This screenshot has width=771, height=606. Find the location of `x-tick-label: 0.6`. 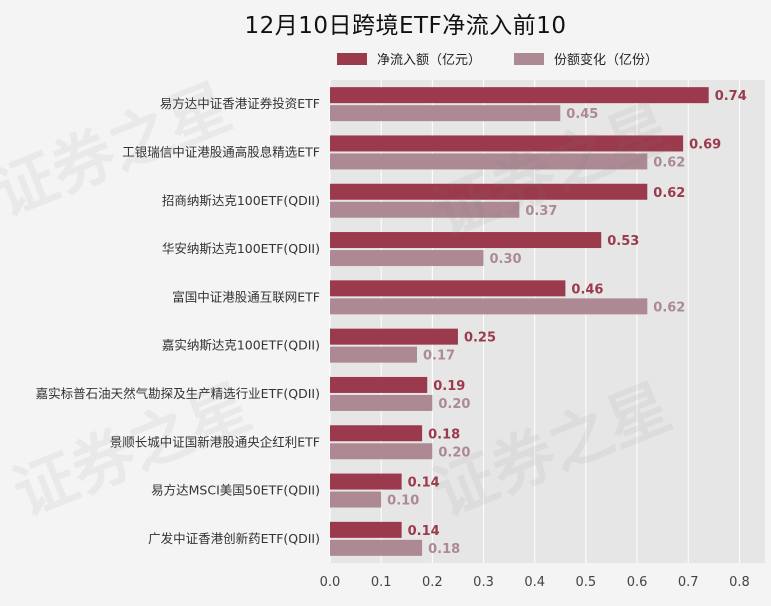

x-tick-label: 0.6 is located at coordinates (637, 582).